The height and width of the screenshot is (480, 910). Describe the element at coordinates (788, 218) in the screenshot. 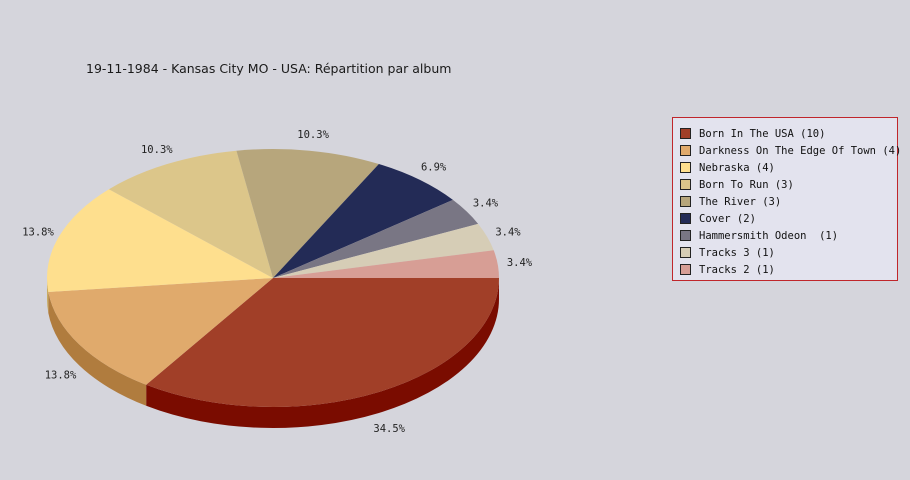

I see `legend-item: Cover (2)` at that location.